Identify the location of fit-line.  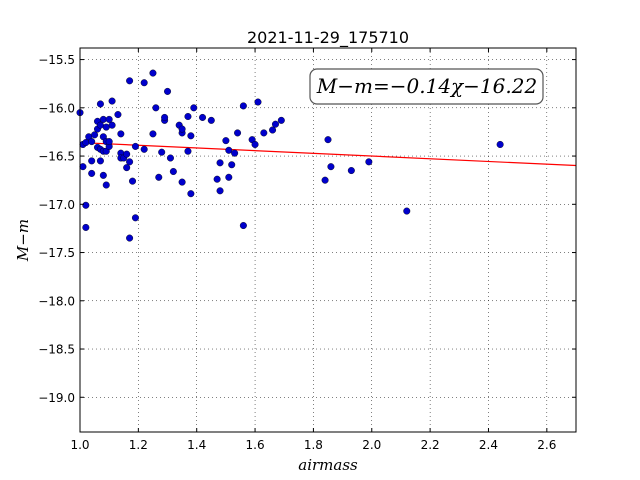
(328, 154).